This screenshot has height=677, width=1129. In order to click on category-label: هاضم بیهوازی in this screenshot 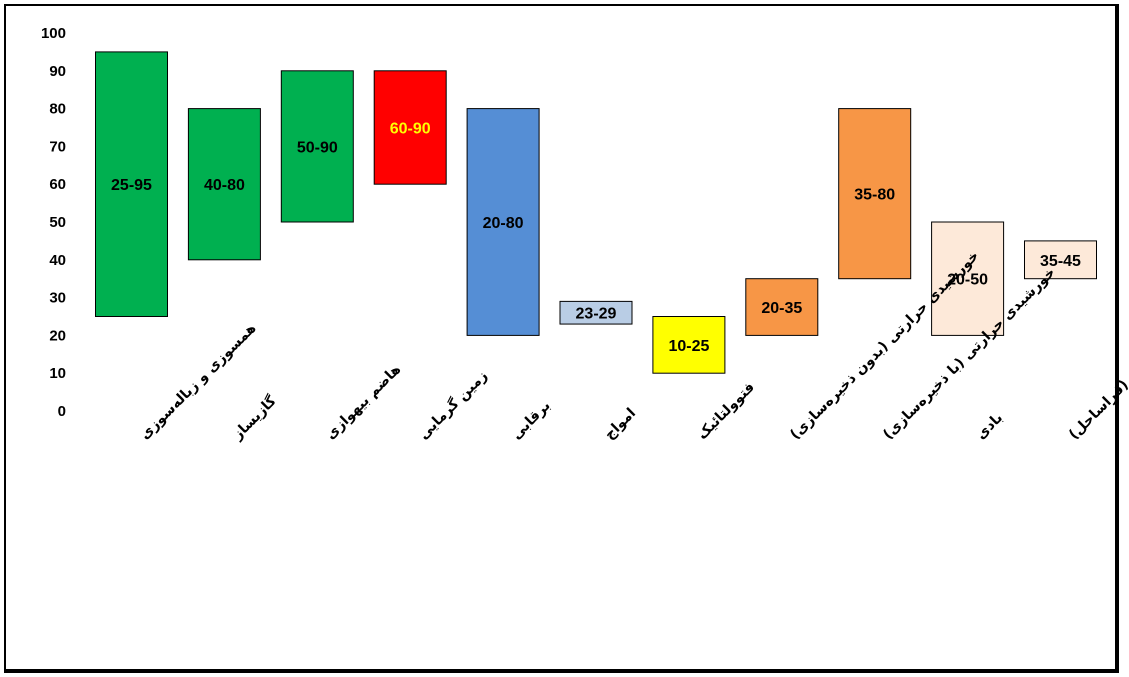, I will do `click(363, 401)`.